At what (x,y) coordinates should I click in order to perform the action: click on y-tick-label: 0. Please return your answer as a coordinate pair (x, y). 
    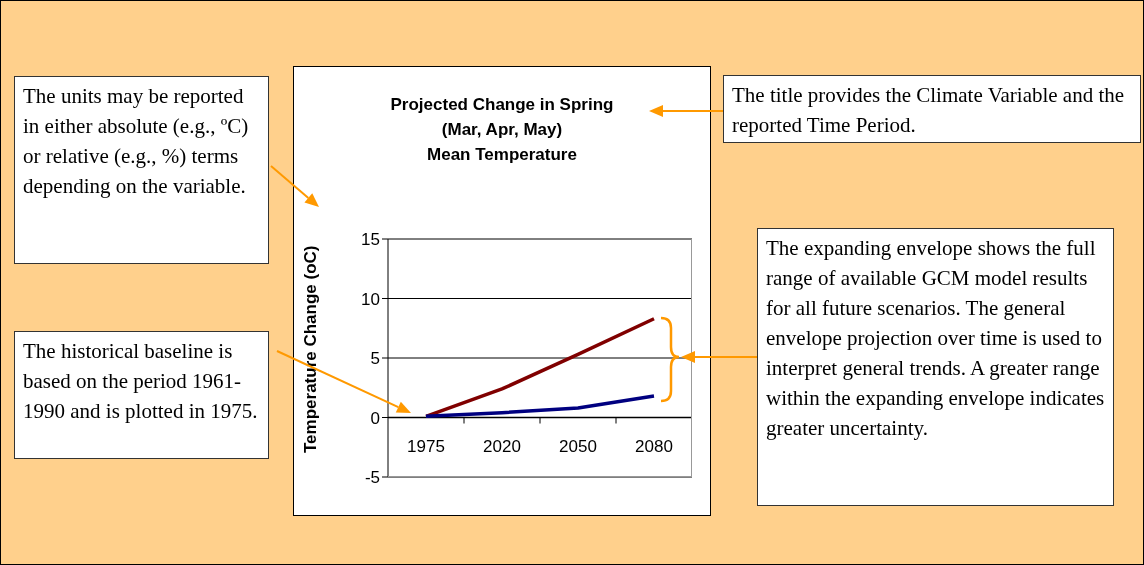
    Looking at the image, I should click on (375, 418).